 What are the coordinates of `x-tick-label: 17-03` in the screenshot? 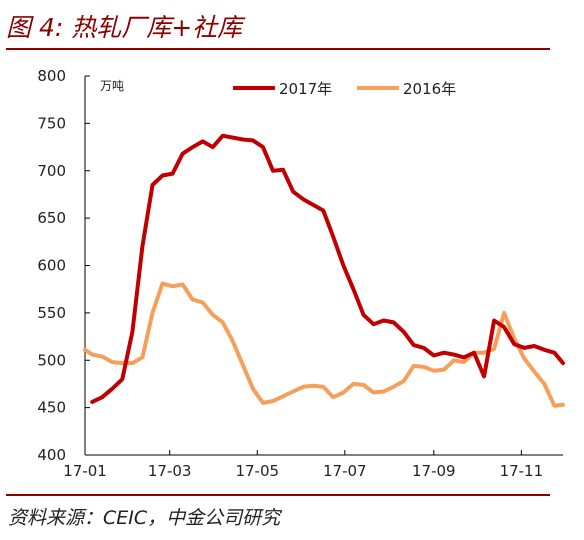 It's located at (170, 471).